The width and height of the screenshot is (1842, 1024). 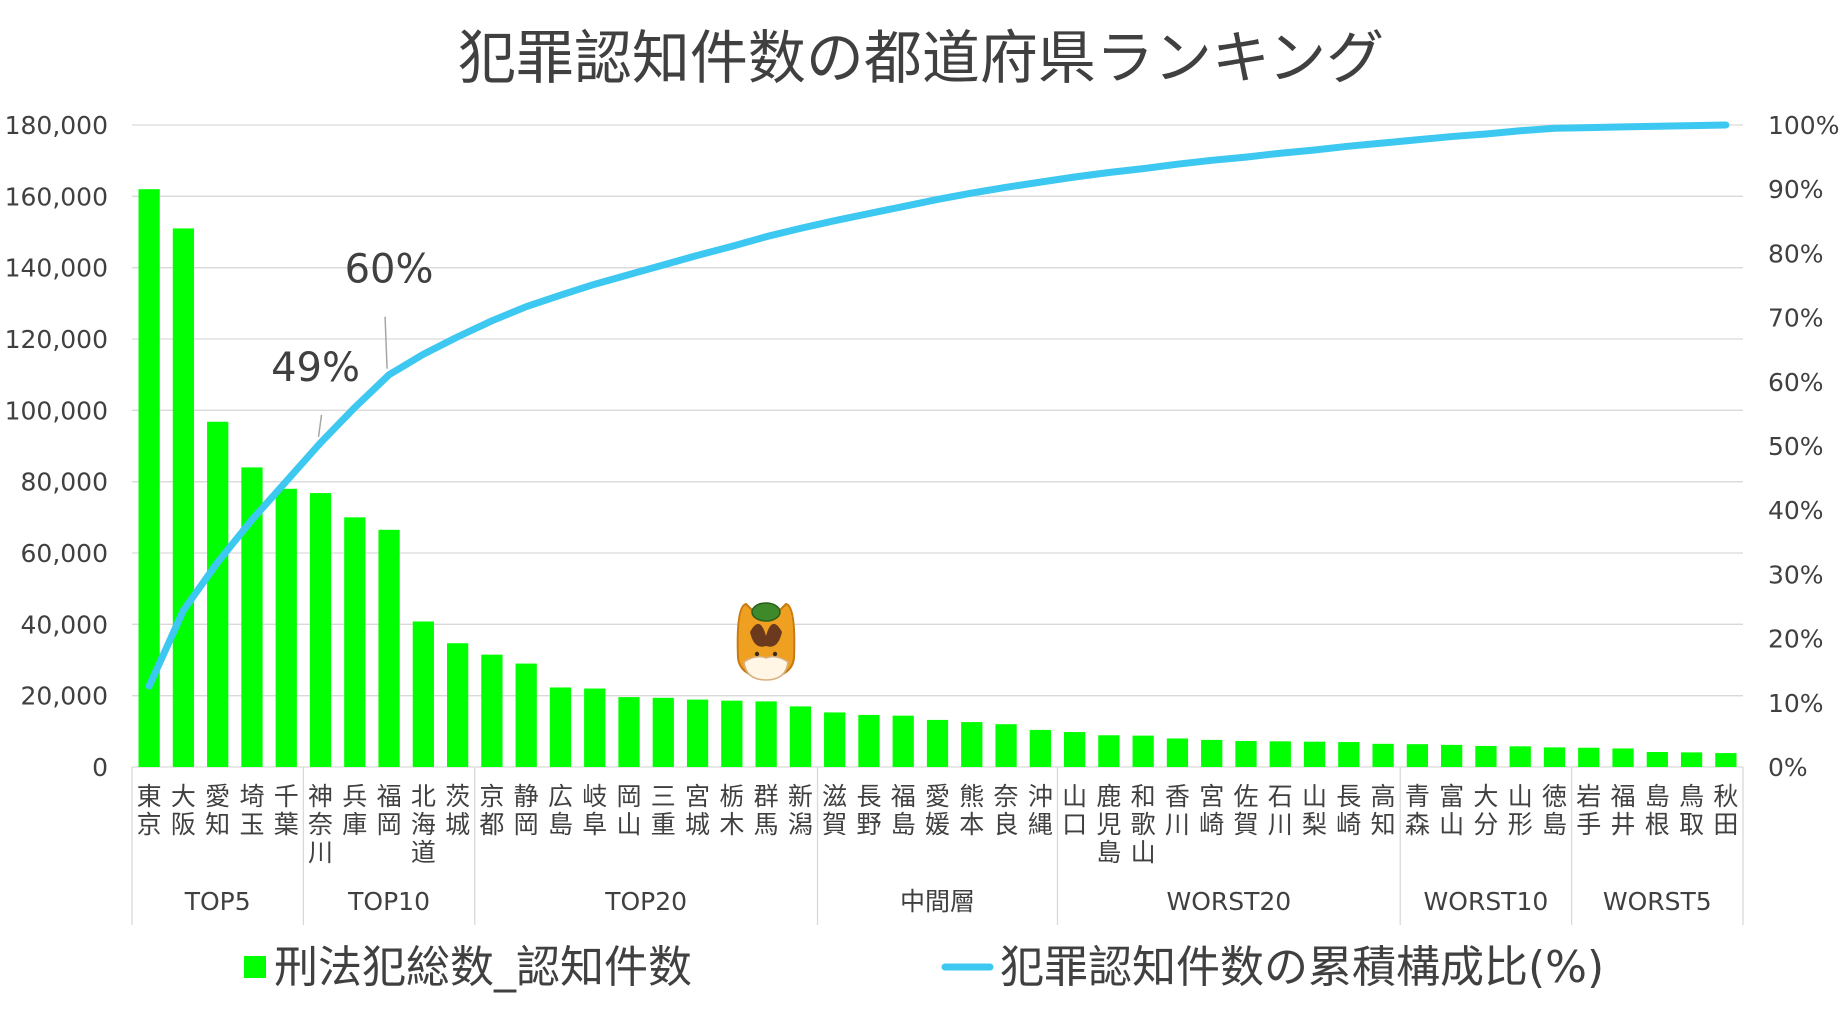 What do you see at coordinates (1245, 810) in the screenshot?
I see `category-label: 佐賀` at bounding box center [1245, 810].